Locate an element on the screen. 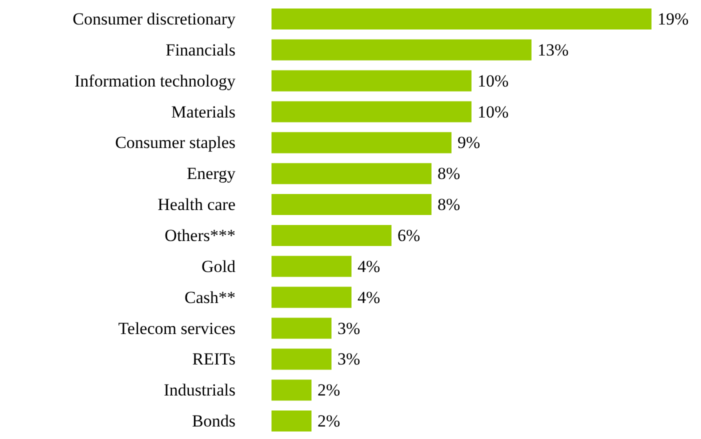  y-tick-label: Consumer staples is located at coordinates (175, 142).